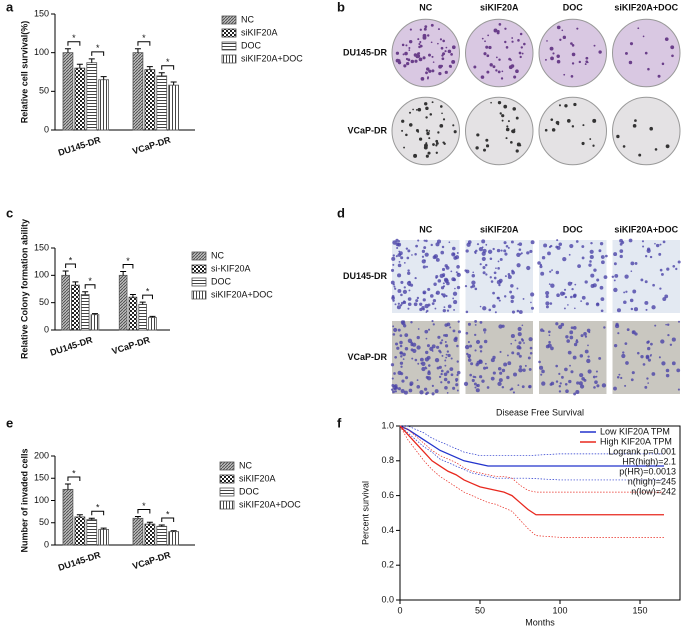 This screenshot has height=637, width=685. What do you see at coordinates (532, 440) in the screenshot?
I see `confidence-line` at bounding box center [532, 440].